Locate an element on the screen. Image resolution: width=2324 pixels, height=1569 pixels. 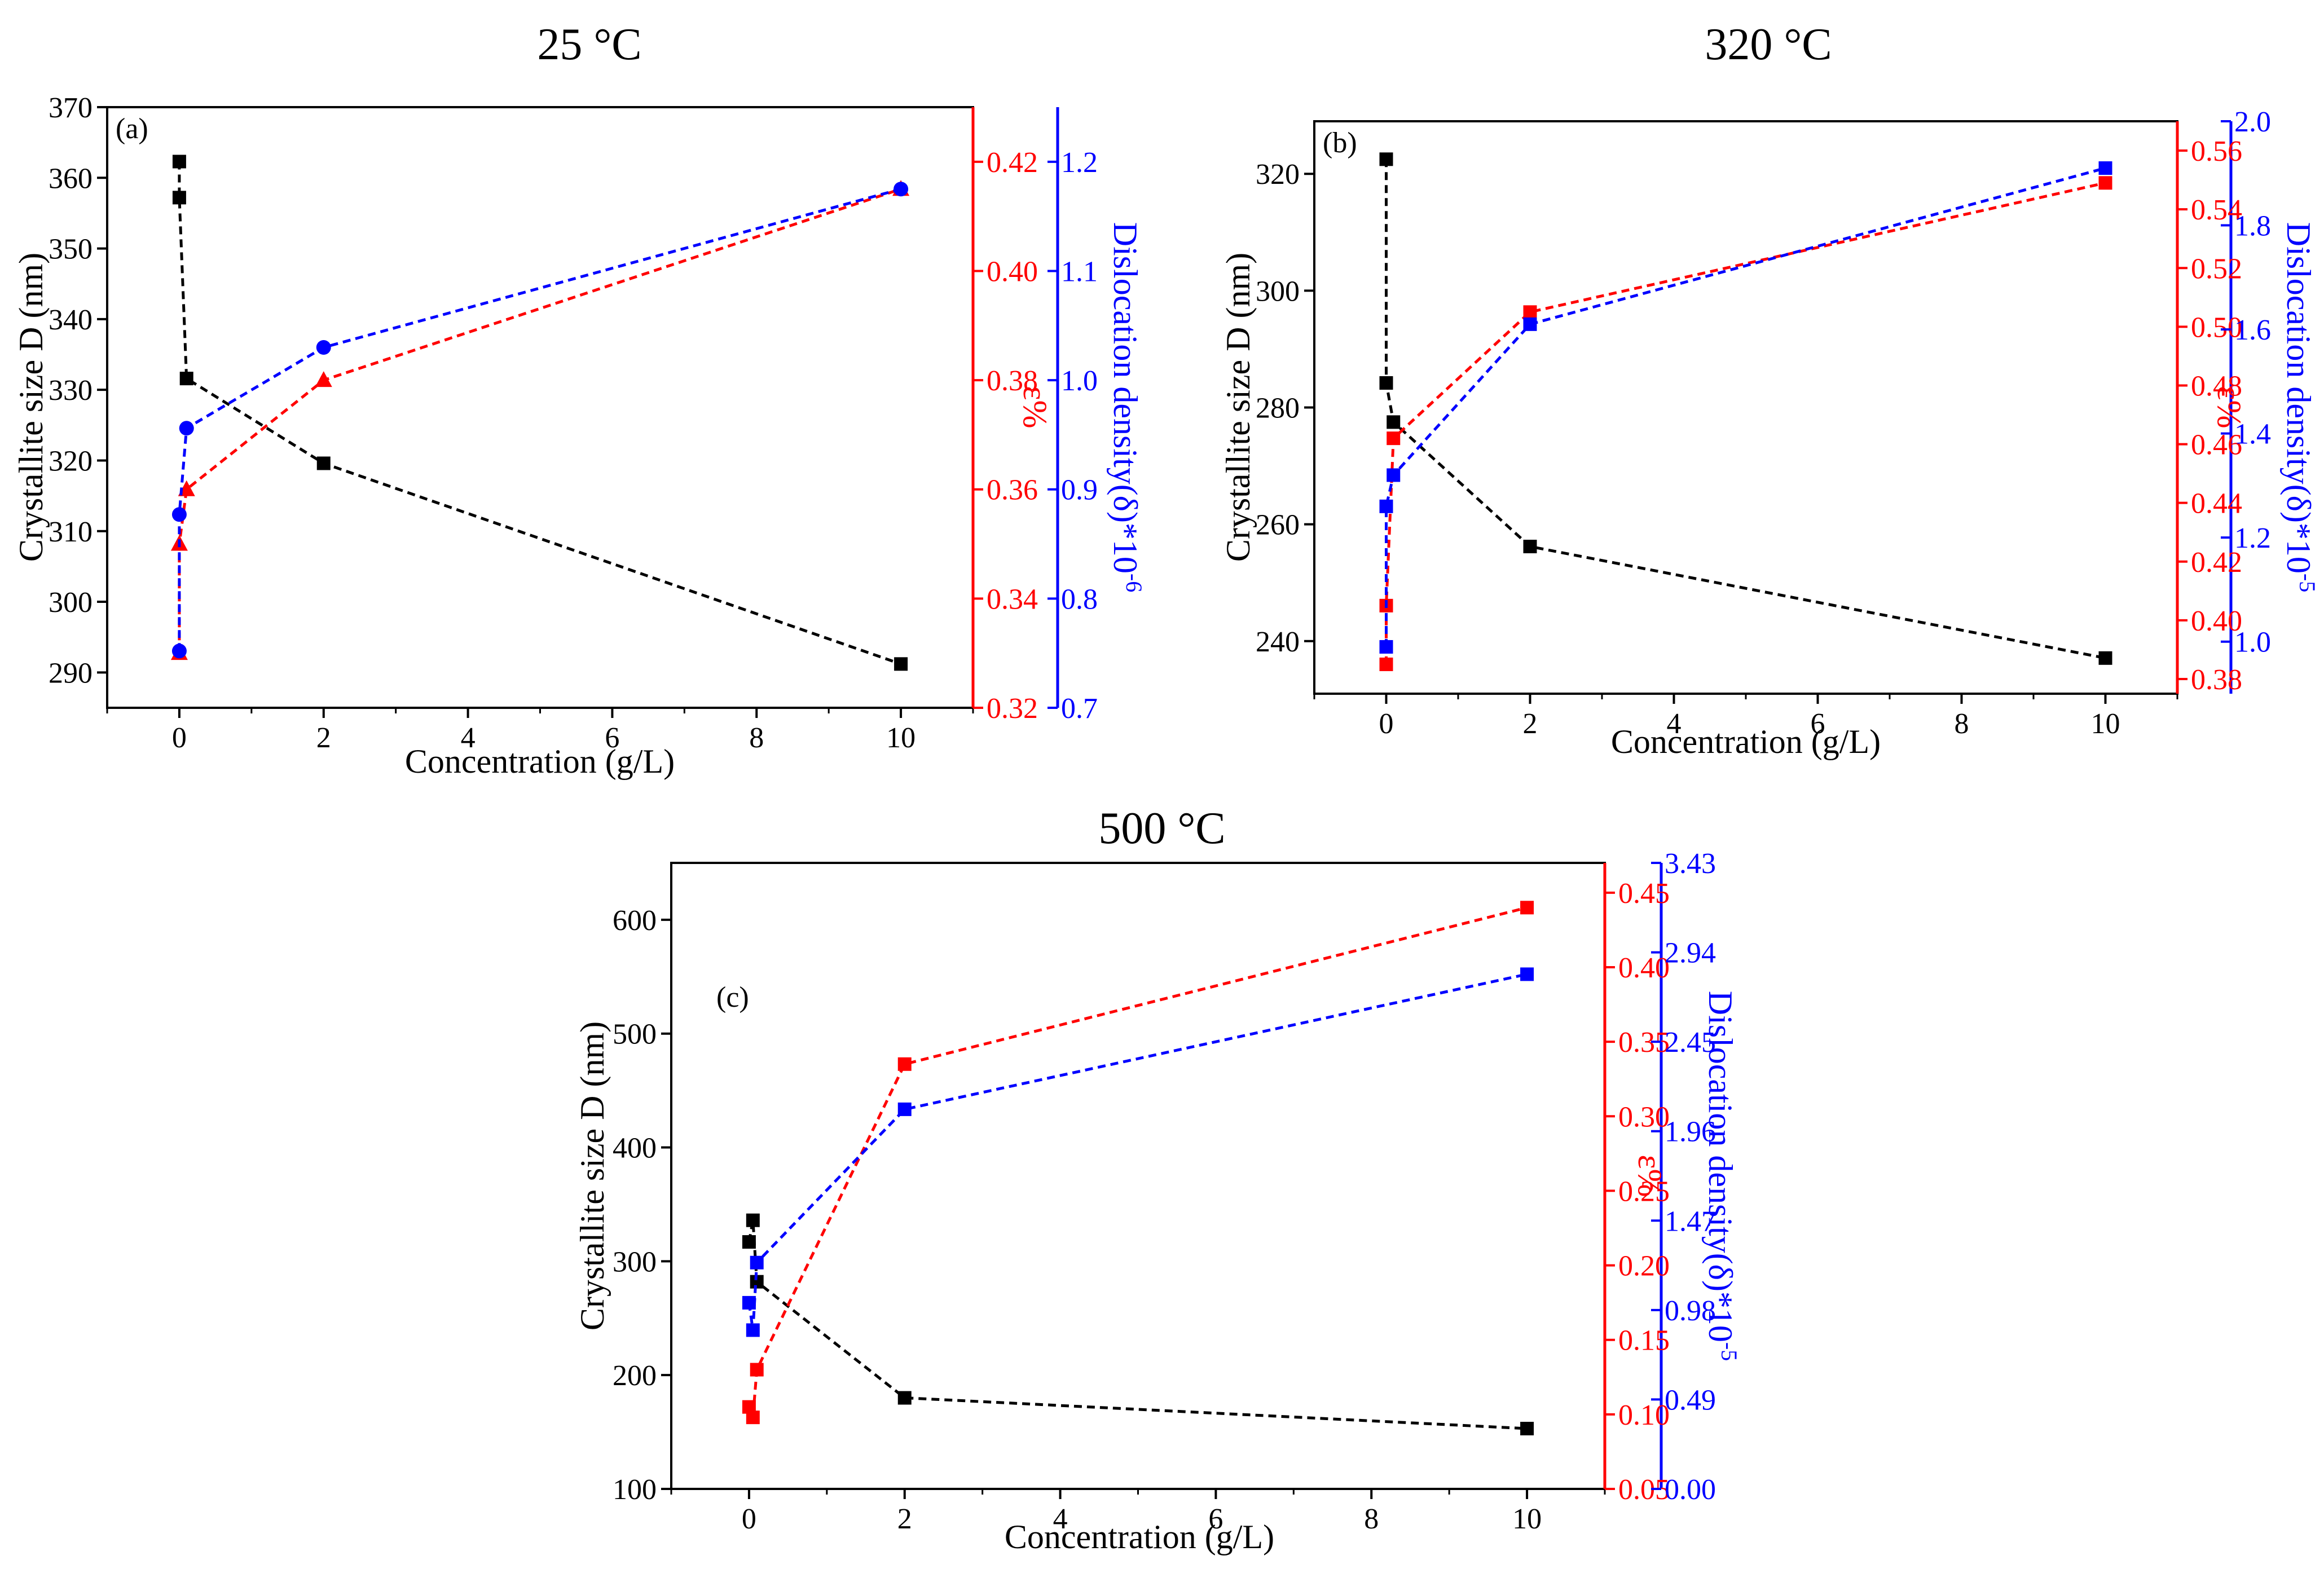
right1-tick-label: 0.40 is located at coordinates (1012, 271).